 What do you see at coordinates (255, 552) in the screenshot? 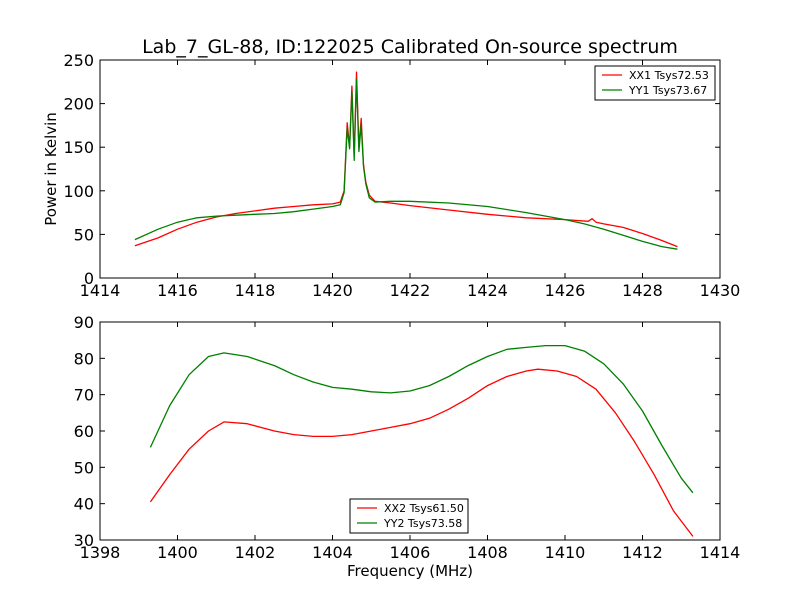
I see `x-tick-label: 1402` at bounding box center [255, 552].